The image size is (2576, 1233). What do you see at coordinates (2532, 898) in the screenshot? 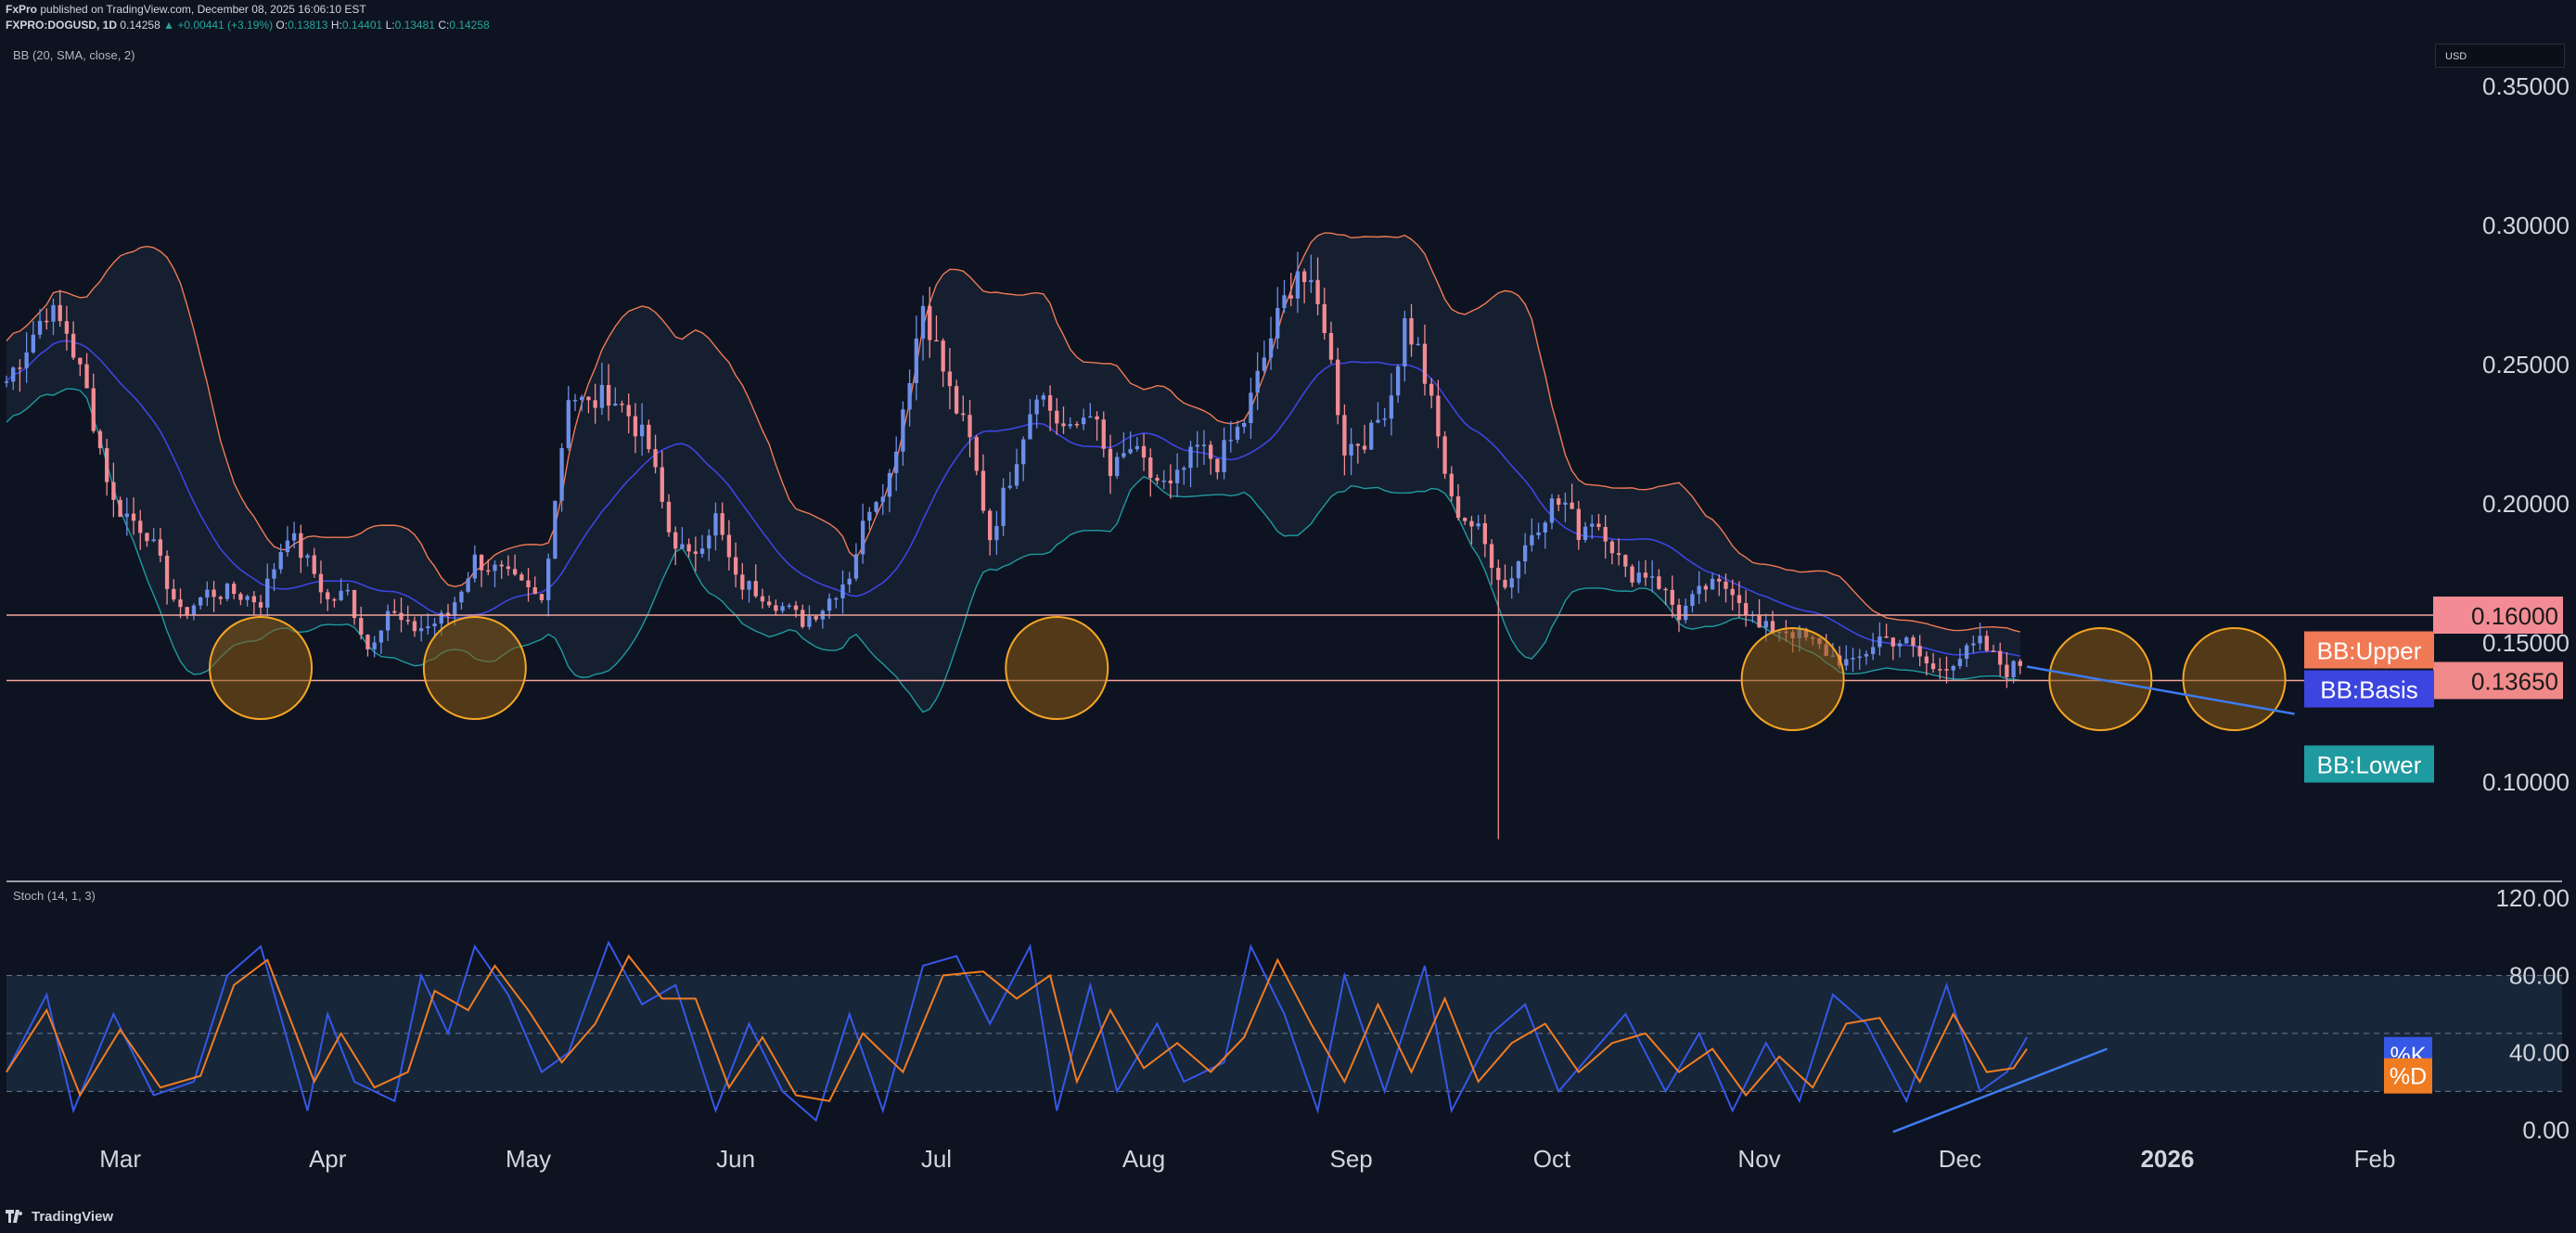
I see `stoch-axis-tick: 120.00` at bounding box center [2532, 898].